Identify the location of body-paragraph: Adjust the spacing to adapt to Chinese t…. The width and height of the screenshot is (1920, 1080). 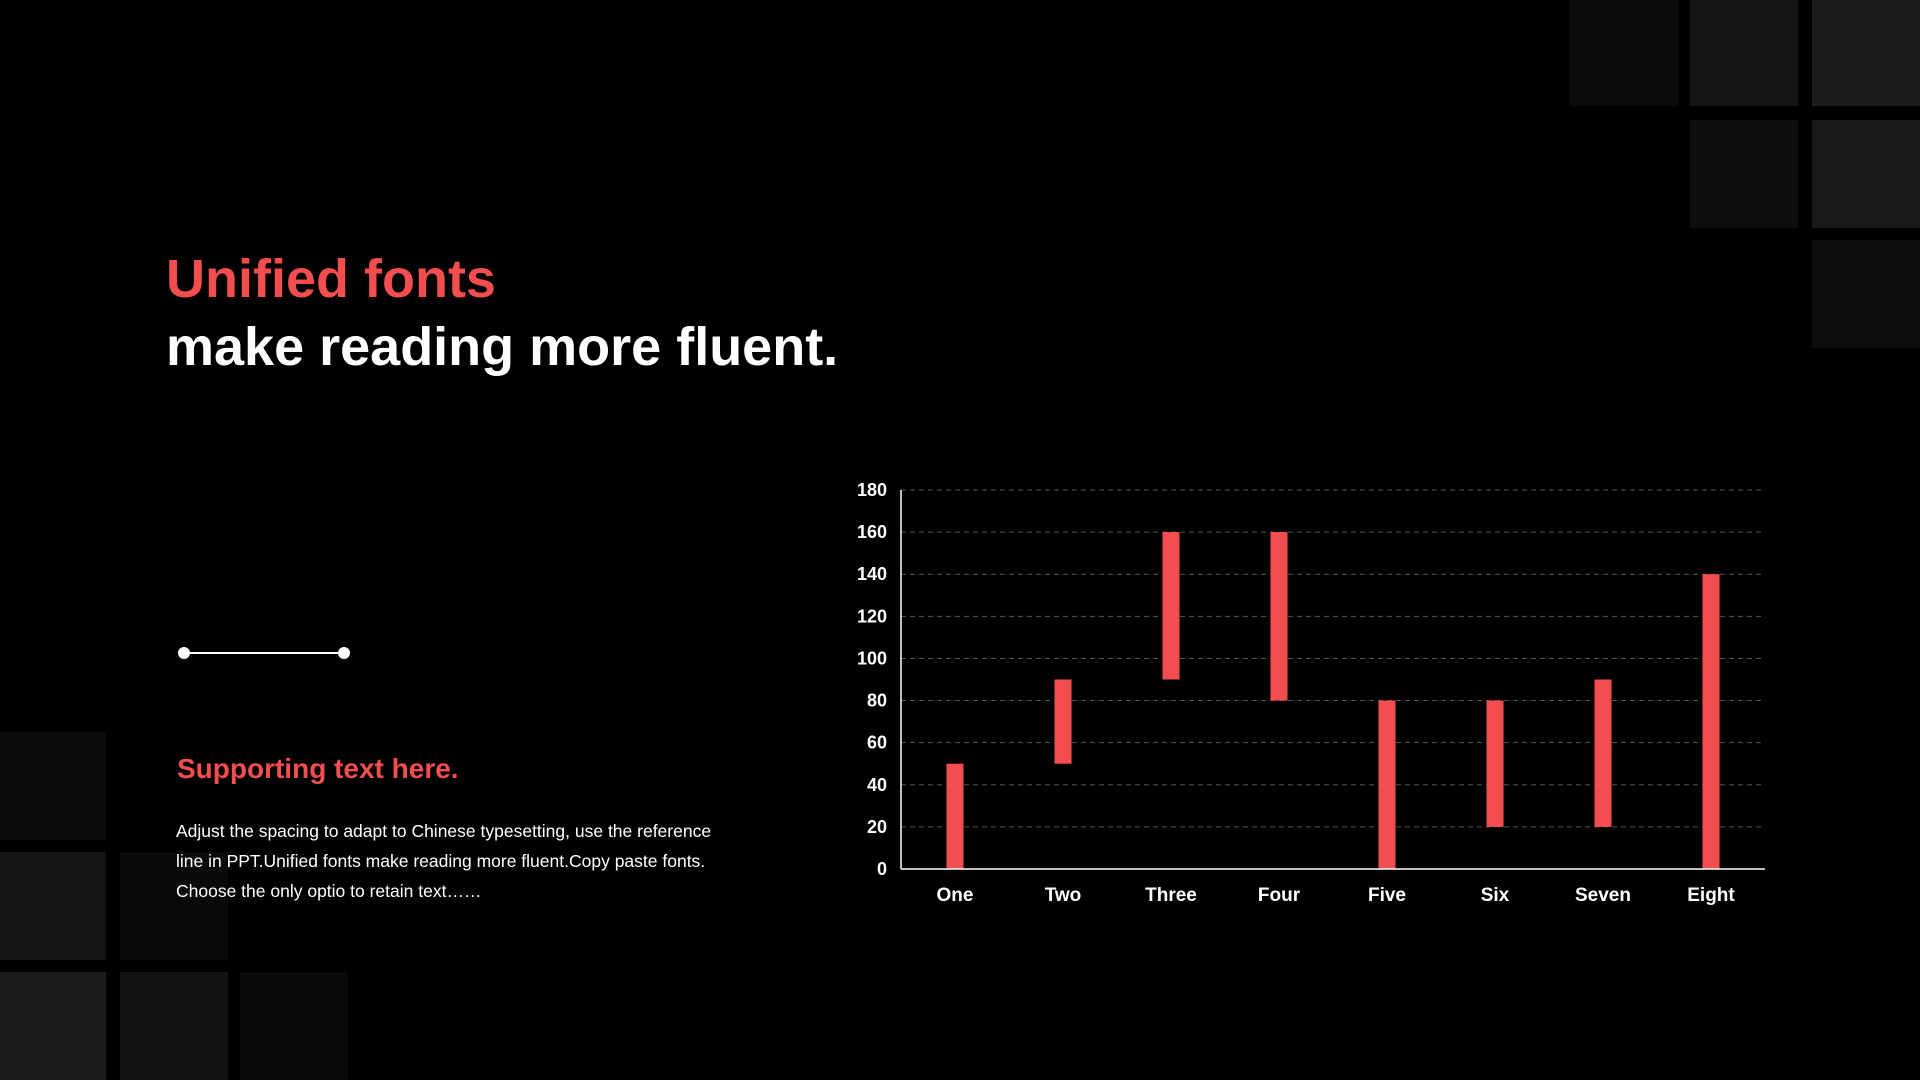
(444, 861).